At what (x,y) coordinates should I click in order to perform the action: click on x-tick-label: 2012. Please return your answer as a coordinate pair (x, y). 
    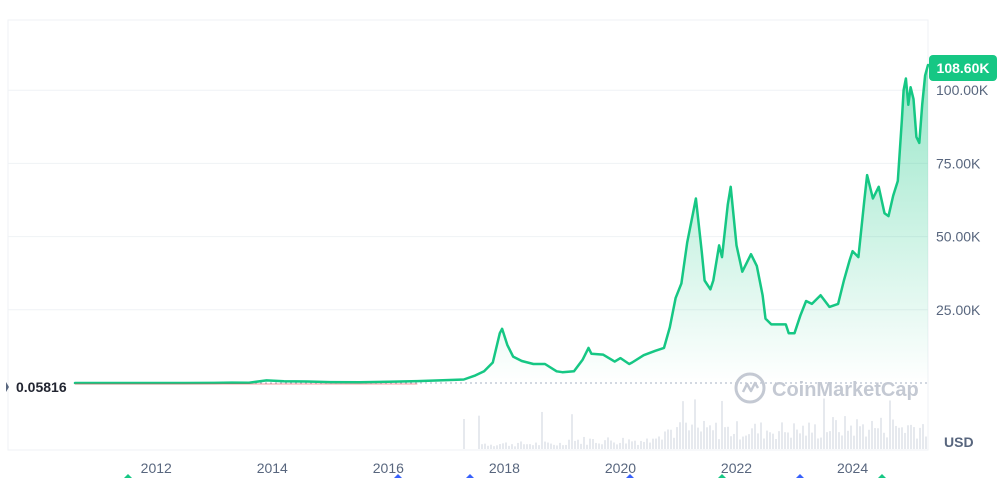
    Looking at the image, I should click on (156, 468).